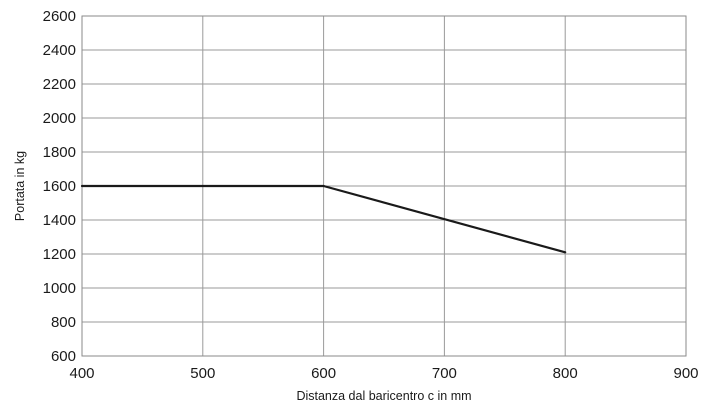  What do you see at coordinates (59, 152) in the screenshot?
I see `y-tick-label: 1800` at bounding box center [59, 152].